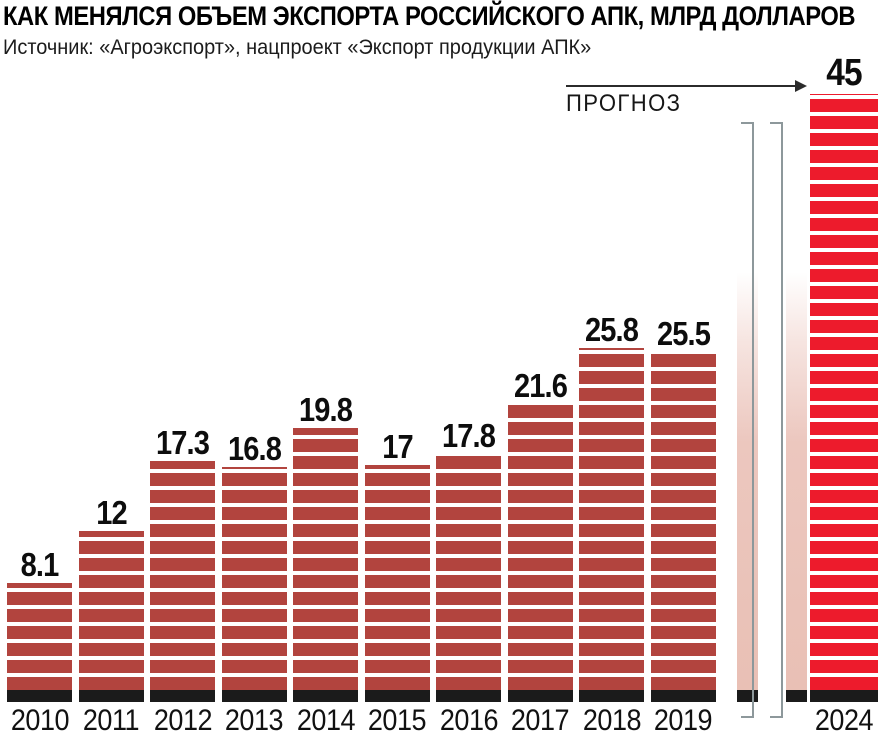 This screenshot has width=886, height=732. What do you see at coordinates (468, 718) in the screenshot?
I see `bar-year-label: 2016` at bounding box center [468, 718].